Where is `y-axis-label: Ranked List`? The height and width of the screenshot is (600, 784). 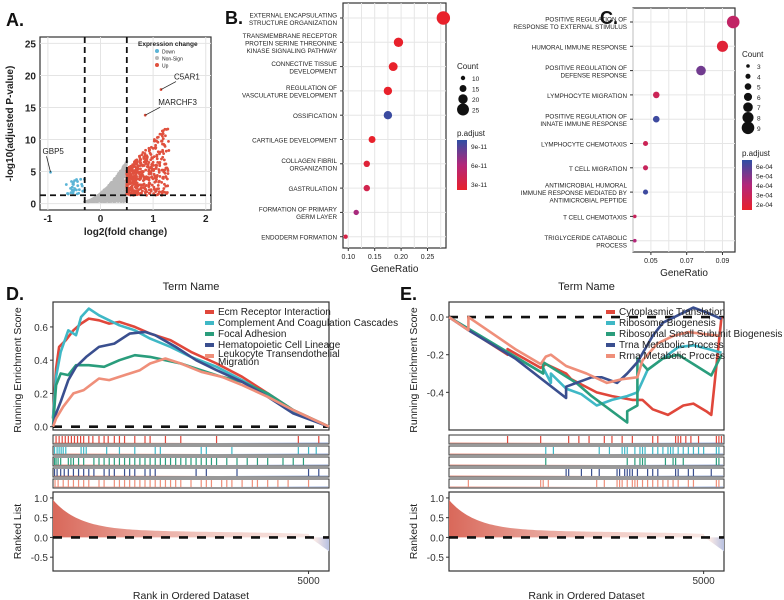
y-axis-label: Ranked List is located at coordinates (18, 532).